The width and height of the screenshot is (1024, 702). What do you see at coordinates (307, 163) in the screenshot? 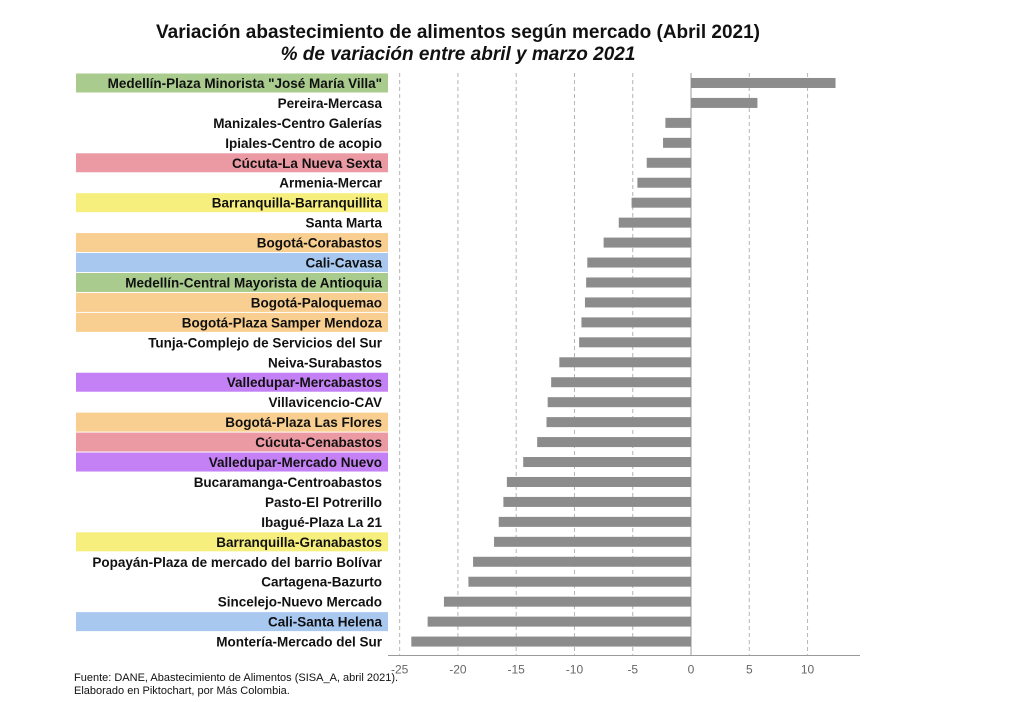
I see `category-label: Cúcuta-La Nueva Sexta` at bounding box center [307, 163].